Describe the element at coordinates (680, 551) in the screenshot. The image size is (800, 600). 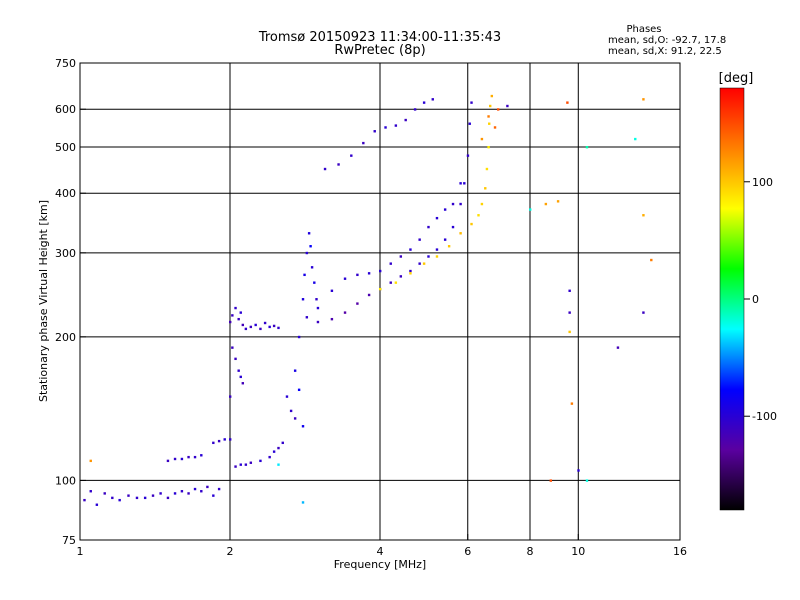
I see `x-tick-label: 16` at that location.